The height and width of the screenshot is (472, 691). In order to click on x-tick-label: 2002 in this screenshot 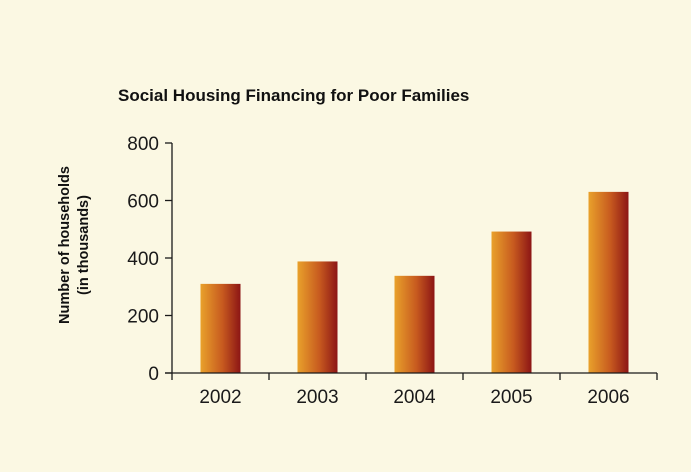, I will do `click(220, 397)`.